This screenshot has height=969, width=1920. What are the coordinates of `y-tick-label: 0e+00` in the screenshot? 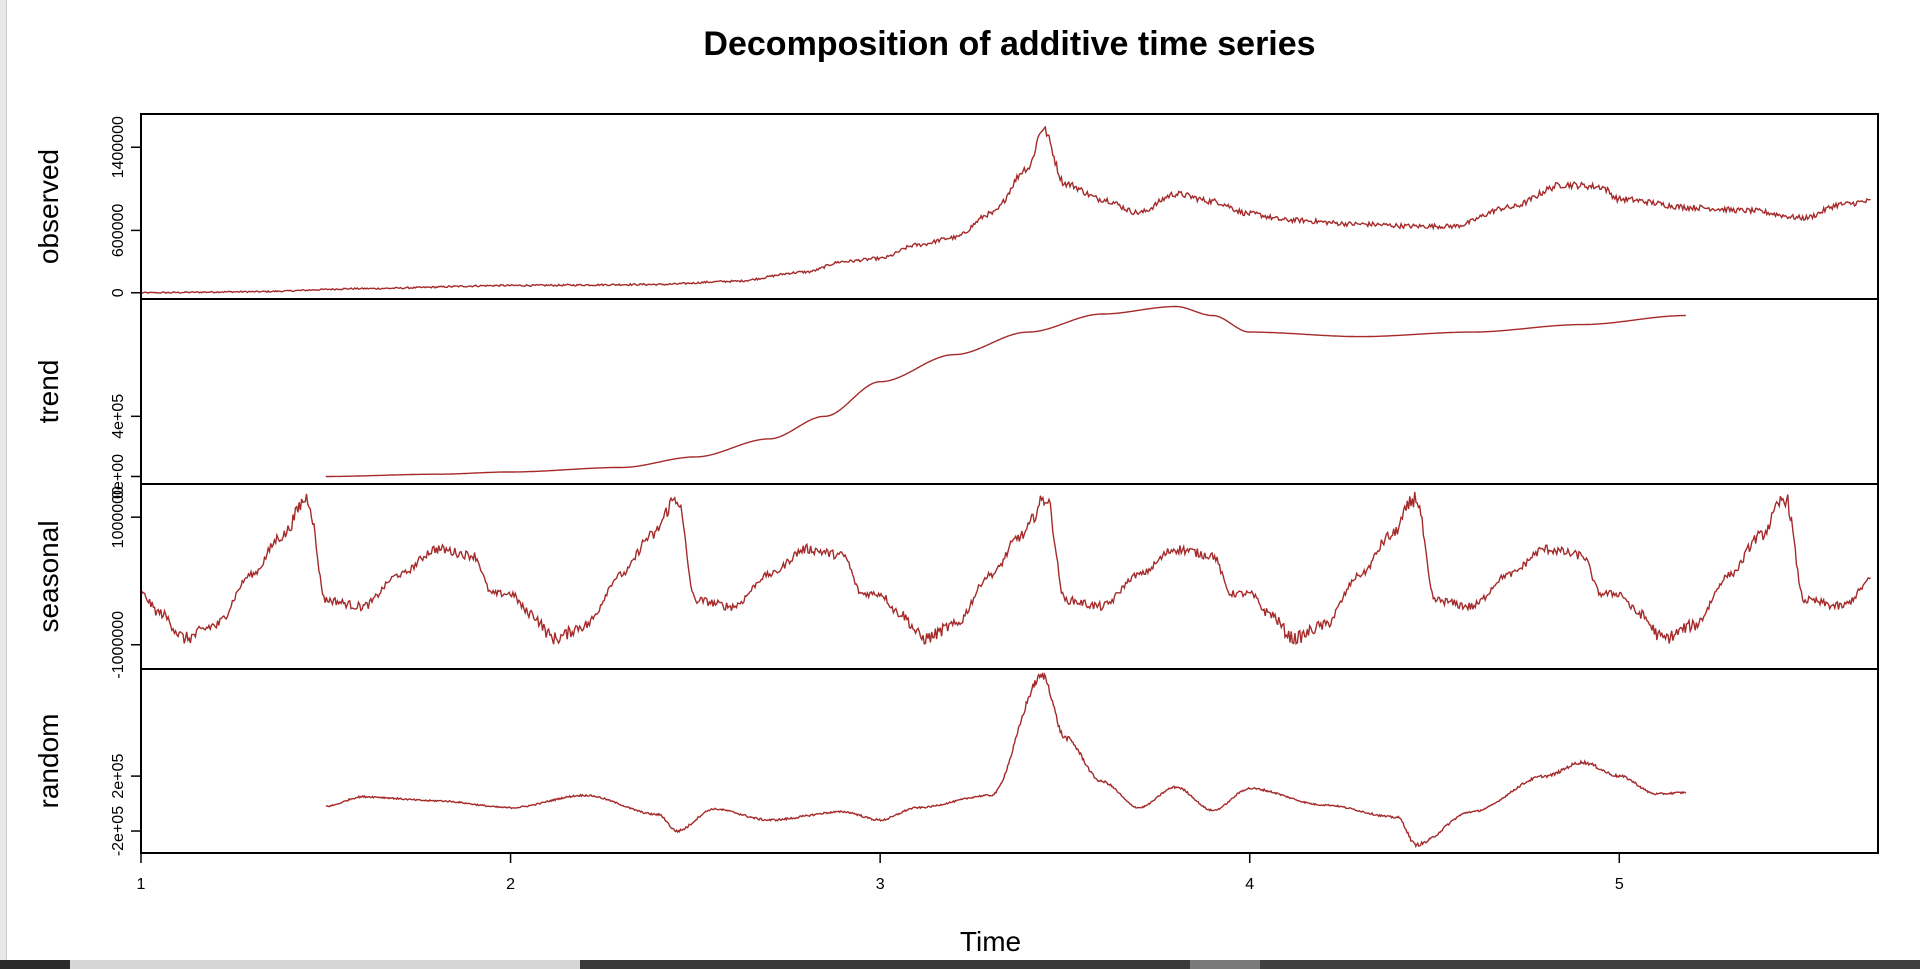 It's located at (118, 476).